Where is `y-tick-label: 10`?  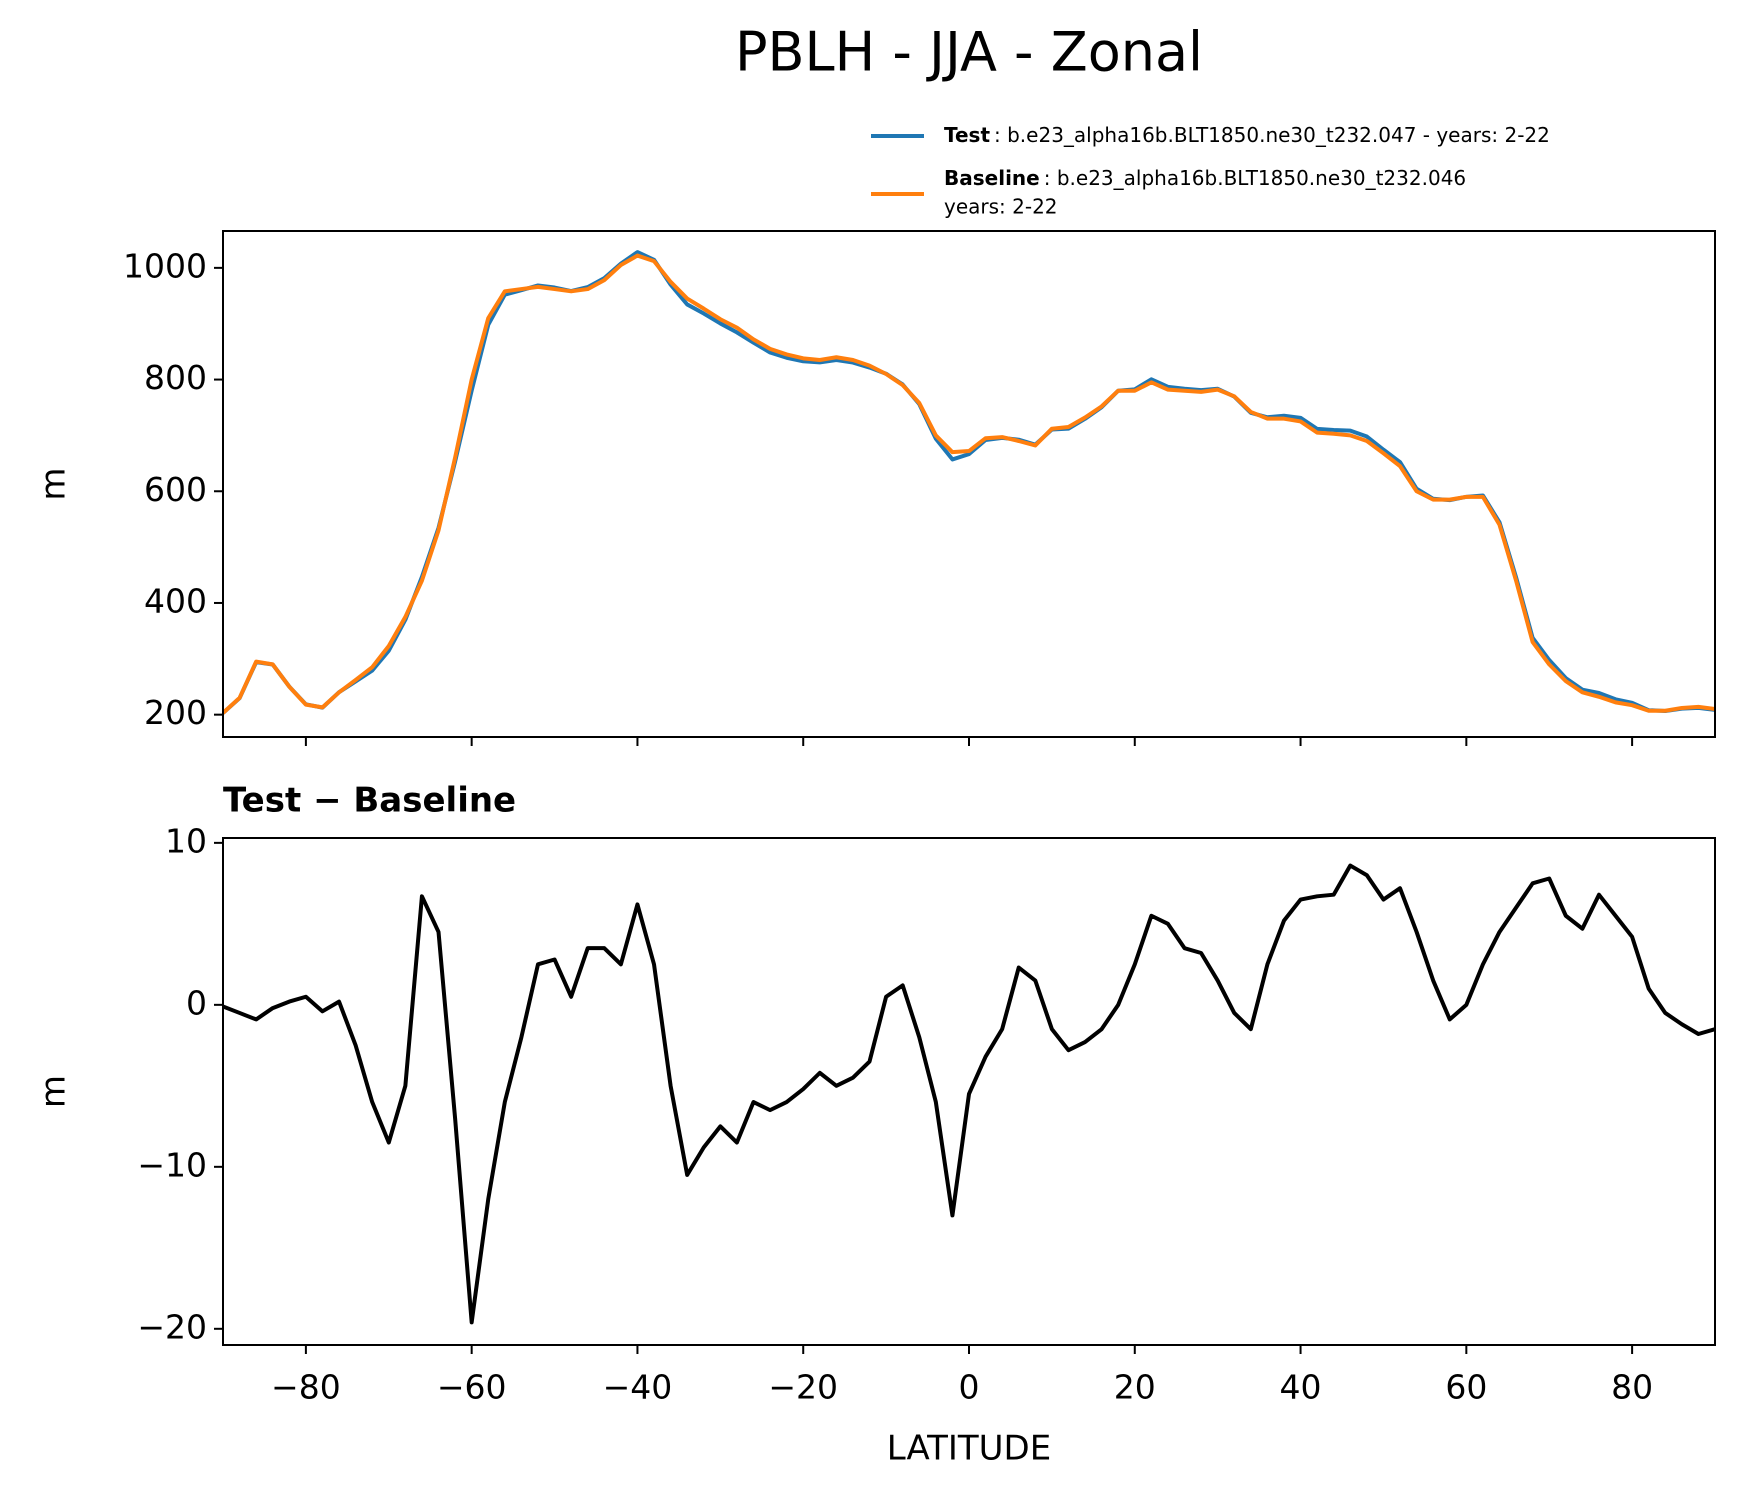
y-tick-label: 10 is located at coordinates (186, 840).